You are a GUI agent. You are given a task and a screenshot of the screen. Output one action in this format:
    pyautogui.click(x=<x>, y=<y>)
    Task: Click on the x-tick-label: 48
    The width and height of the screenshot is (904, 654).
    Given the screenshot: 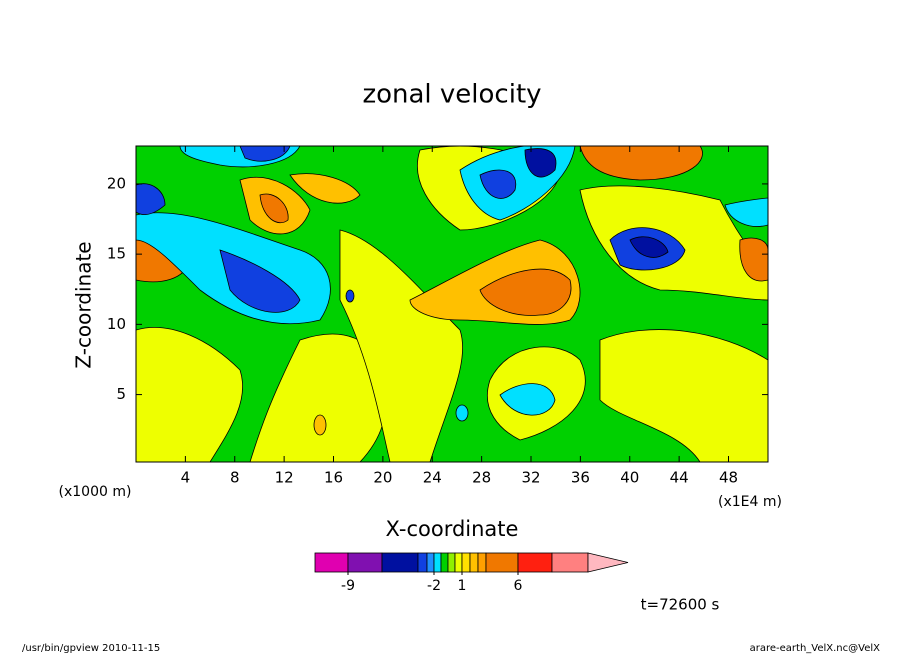 What is the action you would take?
    pyautogui.click(x=728, y=478)
    